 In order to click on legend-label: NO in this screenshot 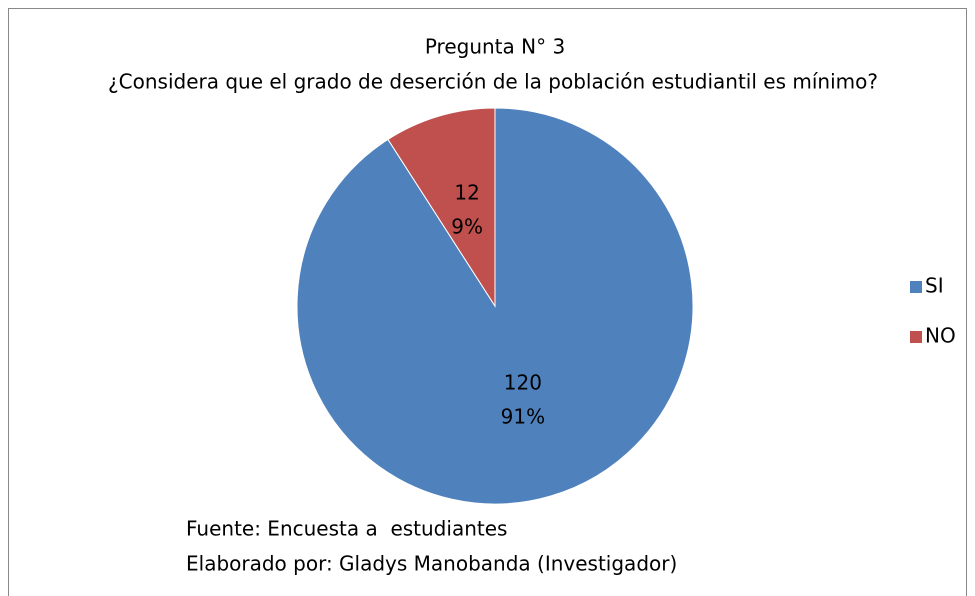, I will do `click(940, 336)`.